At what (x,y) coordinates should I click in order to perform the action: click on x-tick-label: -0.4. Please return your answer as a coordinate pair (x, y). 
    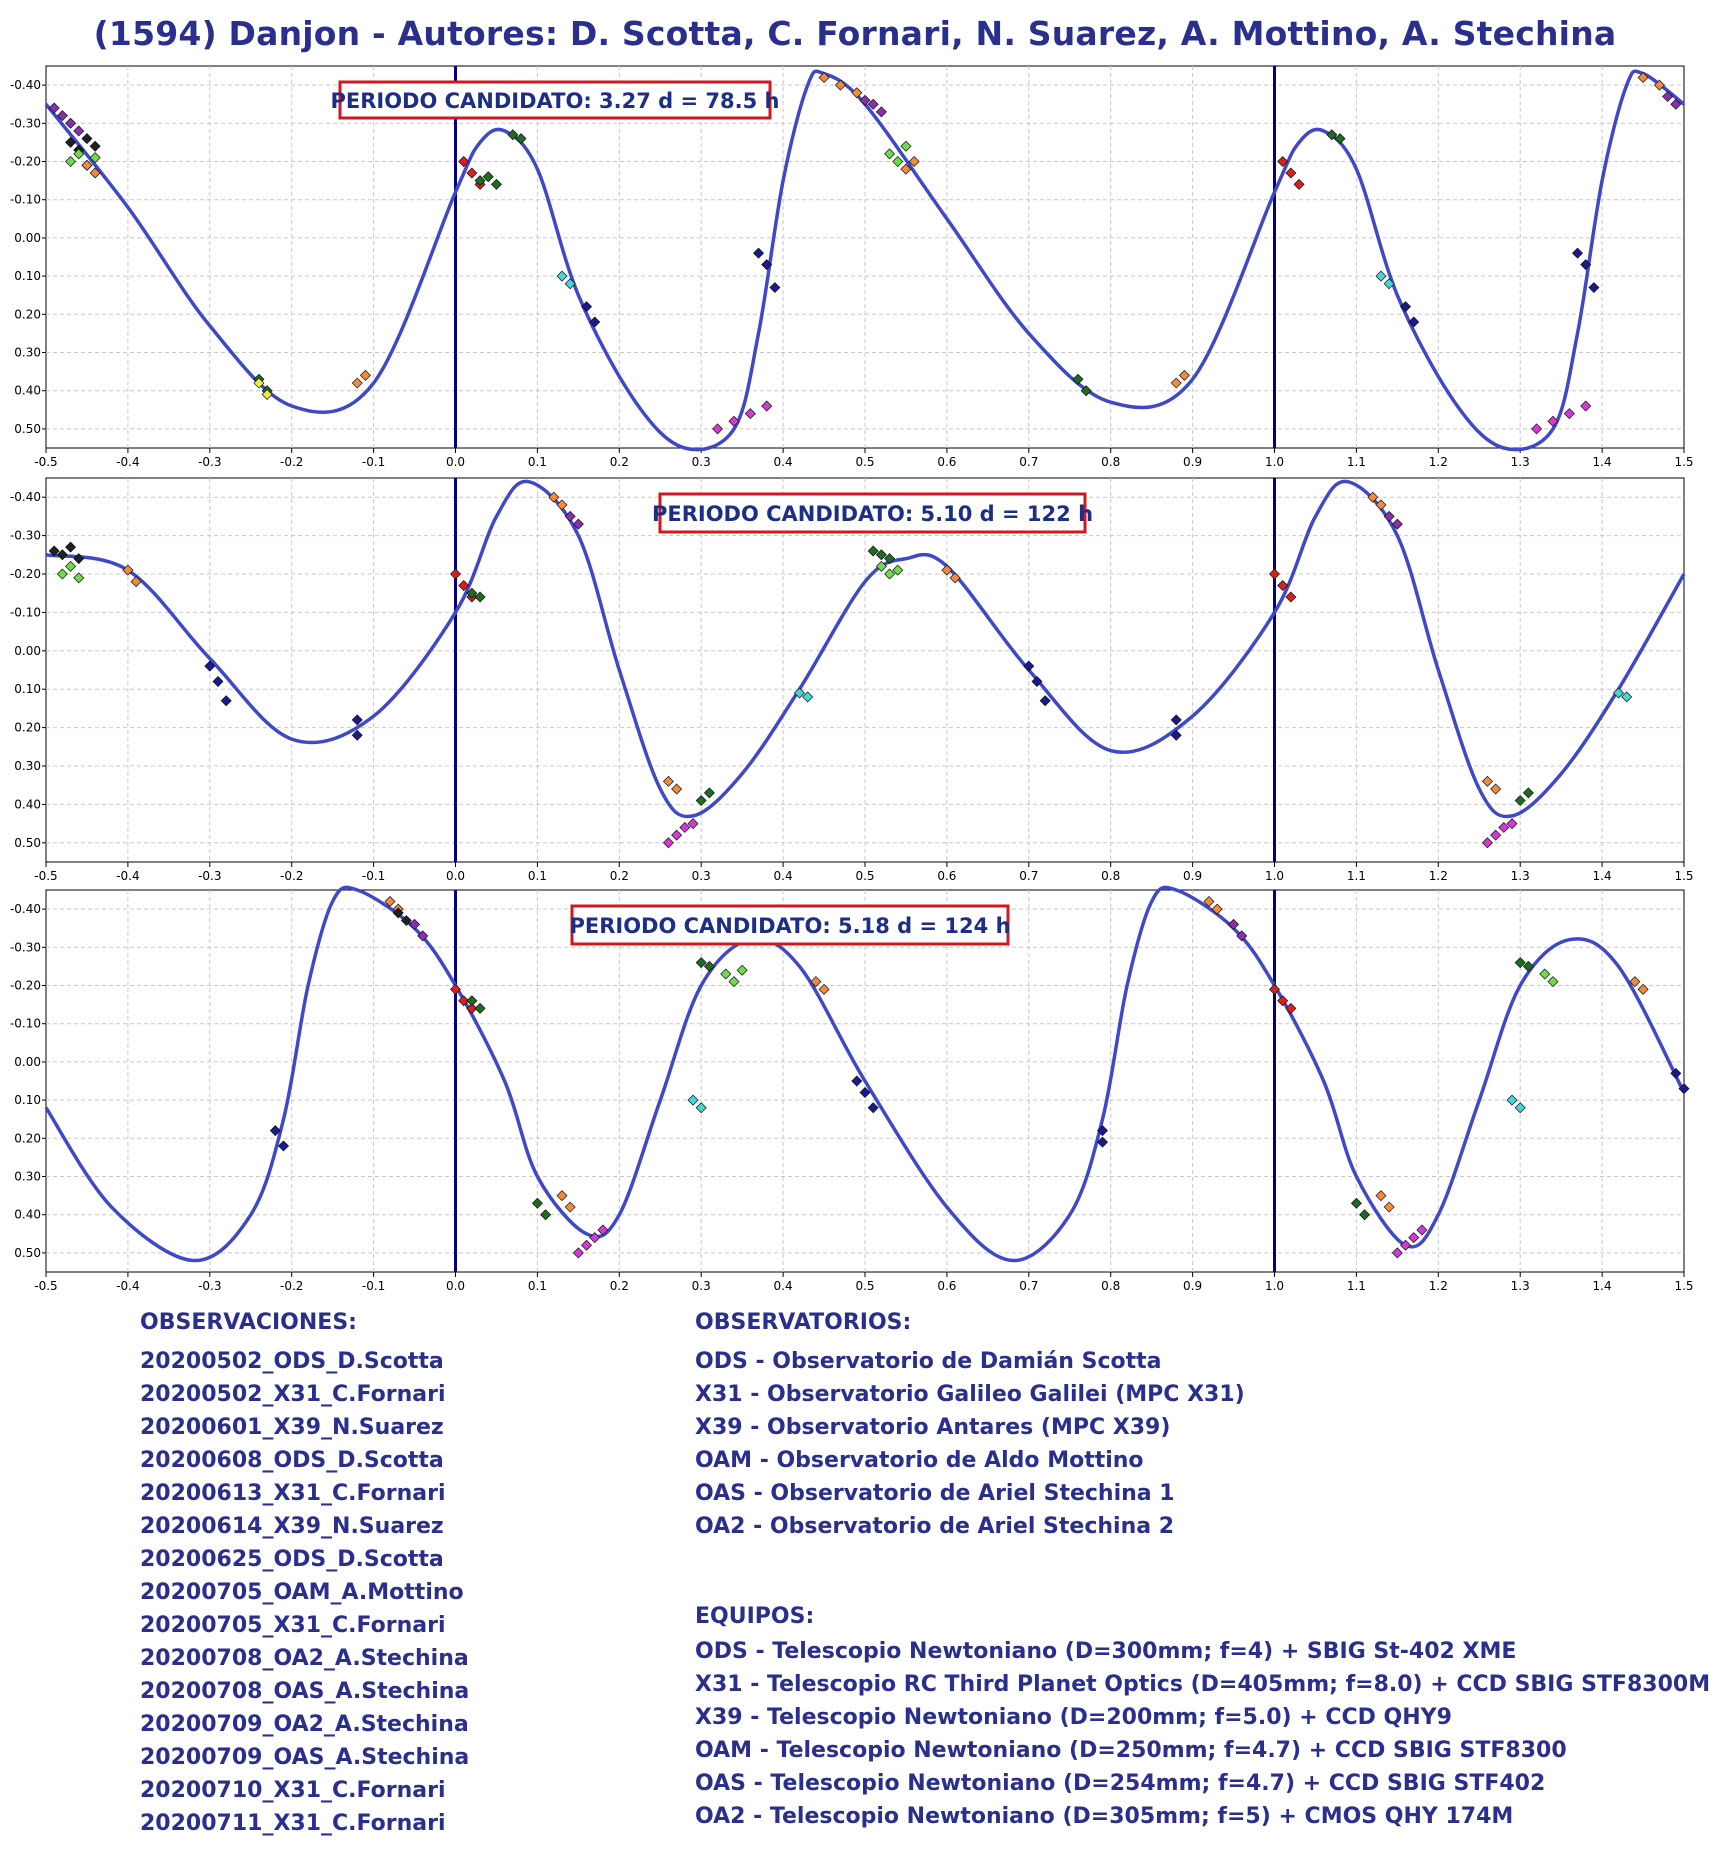
    Looking at the image, I should click on (127, 876).